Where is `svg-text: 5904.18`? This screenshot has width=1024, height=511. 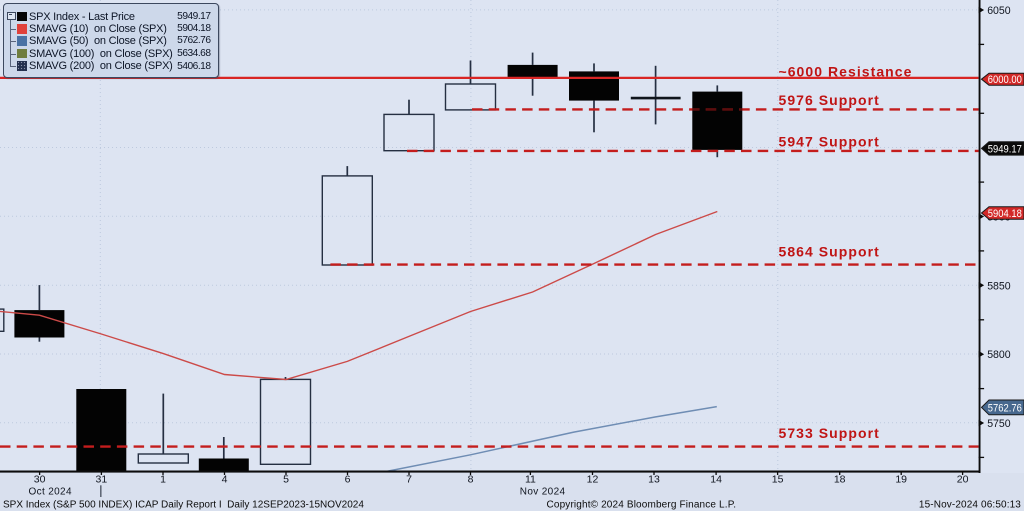
svg-text: 5904.18 is located at coordinates (1005, 214).